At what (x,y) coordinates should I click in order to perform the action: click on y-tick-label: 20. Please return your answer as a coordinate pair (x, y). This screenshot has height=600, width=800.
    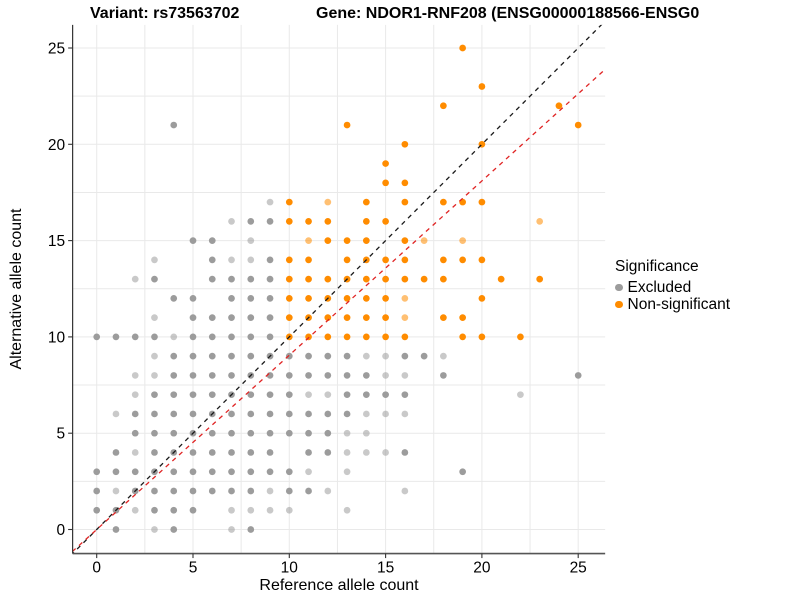
    Looking at the image, I should click on (57, 145).